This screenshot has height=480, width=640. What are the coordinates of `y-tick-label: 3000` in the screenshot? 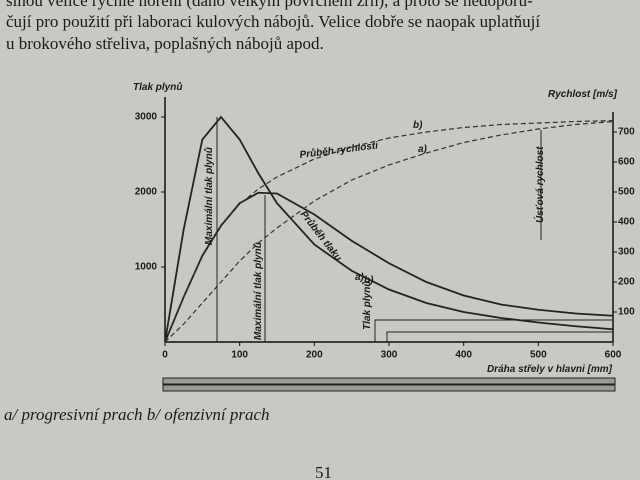 It's located at (146, 117).